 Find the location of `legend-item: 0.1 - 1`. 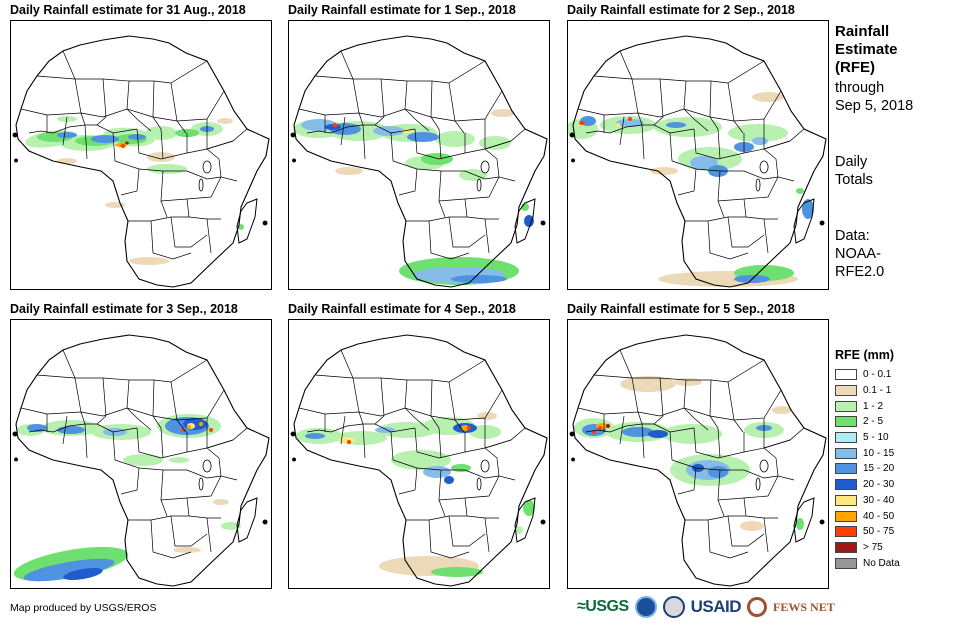

legend-item: 0.1 - 1 is located at coordinates (895, 391).